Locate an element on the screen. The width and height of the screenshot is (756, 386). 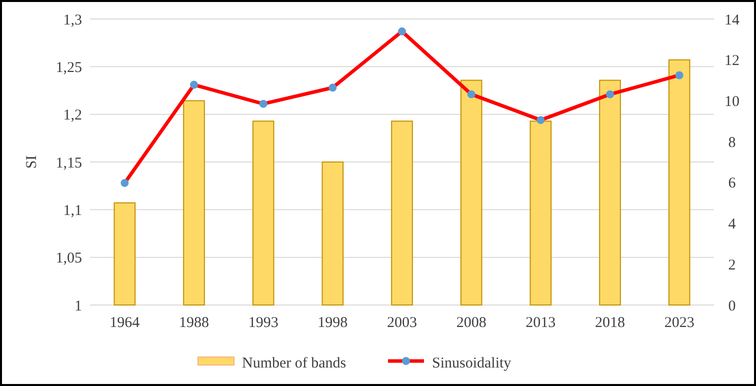
y2-tick-label: 4 is located at coordinates (732, 224).